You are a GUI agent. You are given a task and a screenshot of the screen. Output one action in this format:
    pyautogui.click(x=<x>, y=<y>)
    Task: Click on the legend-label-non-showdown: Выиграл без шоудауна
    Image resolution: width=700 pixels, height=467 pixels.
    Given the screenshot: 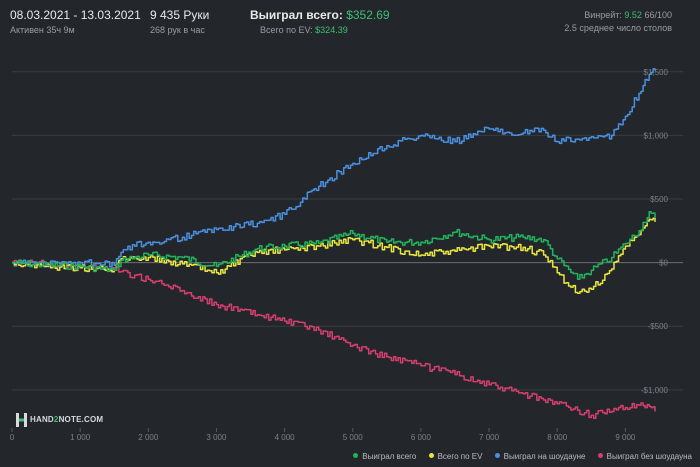 What is the action you would take?
    pyautogui.click(x=649, y=456)
    